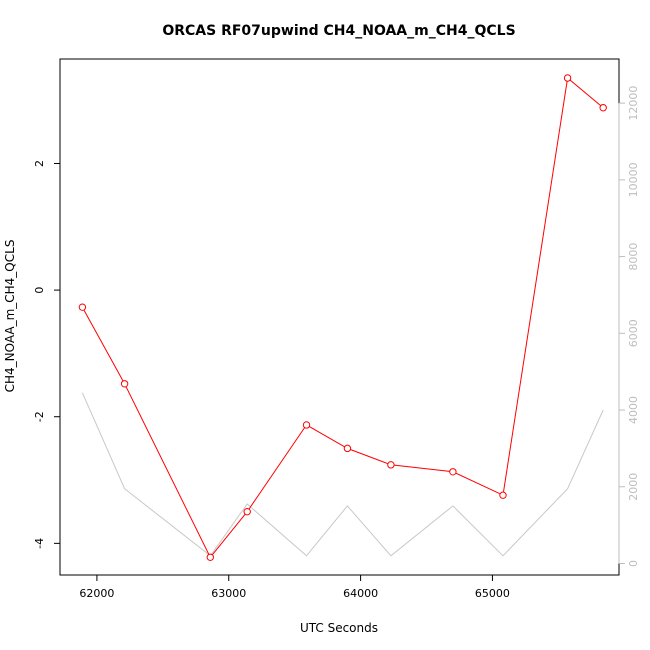 The height and width of the screenshot is (650, 650). Describe the element at coordinates (339, 628) in the screenshot. I see `x-axis-title: UTC Seconds` at that location.